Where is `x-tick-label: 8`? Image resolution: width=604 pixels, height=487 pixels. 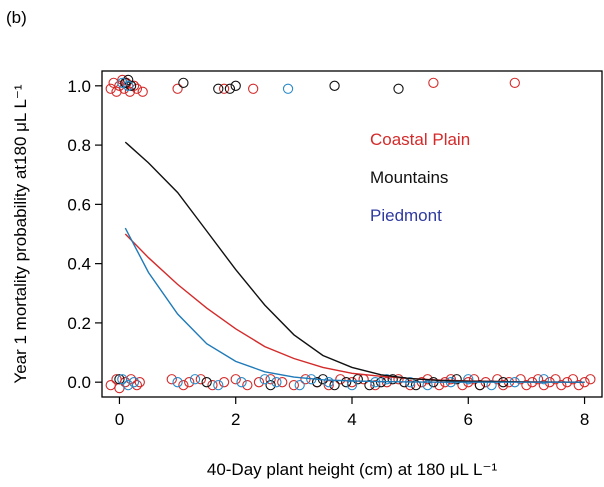 x-tick-label: 8 is located at coordinates (584, 419).